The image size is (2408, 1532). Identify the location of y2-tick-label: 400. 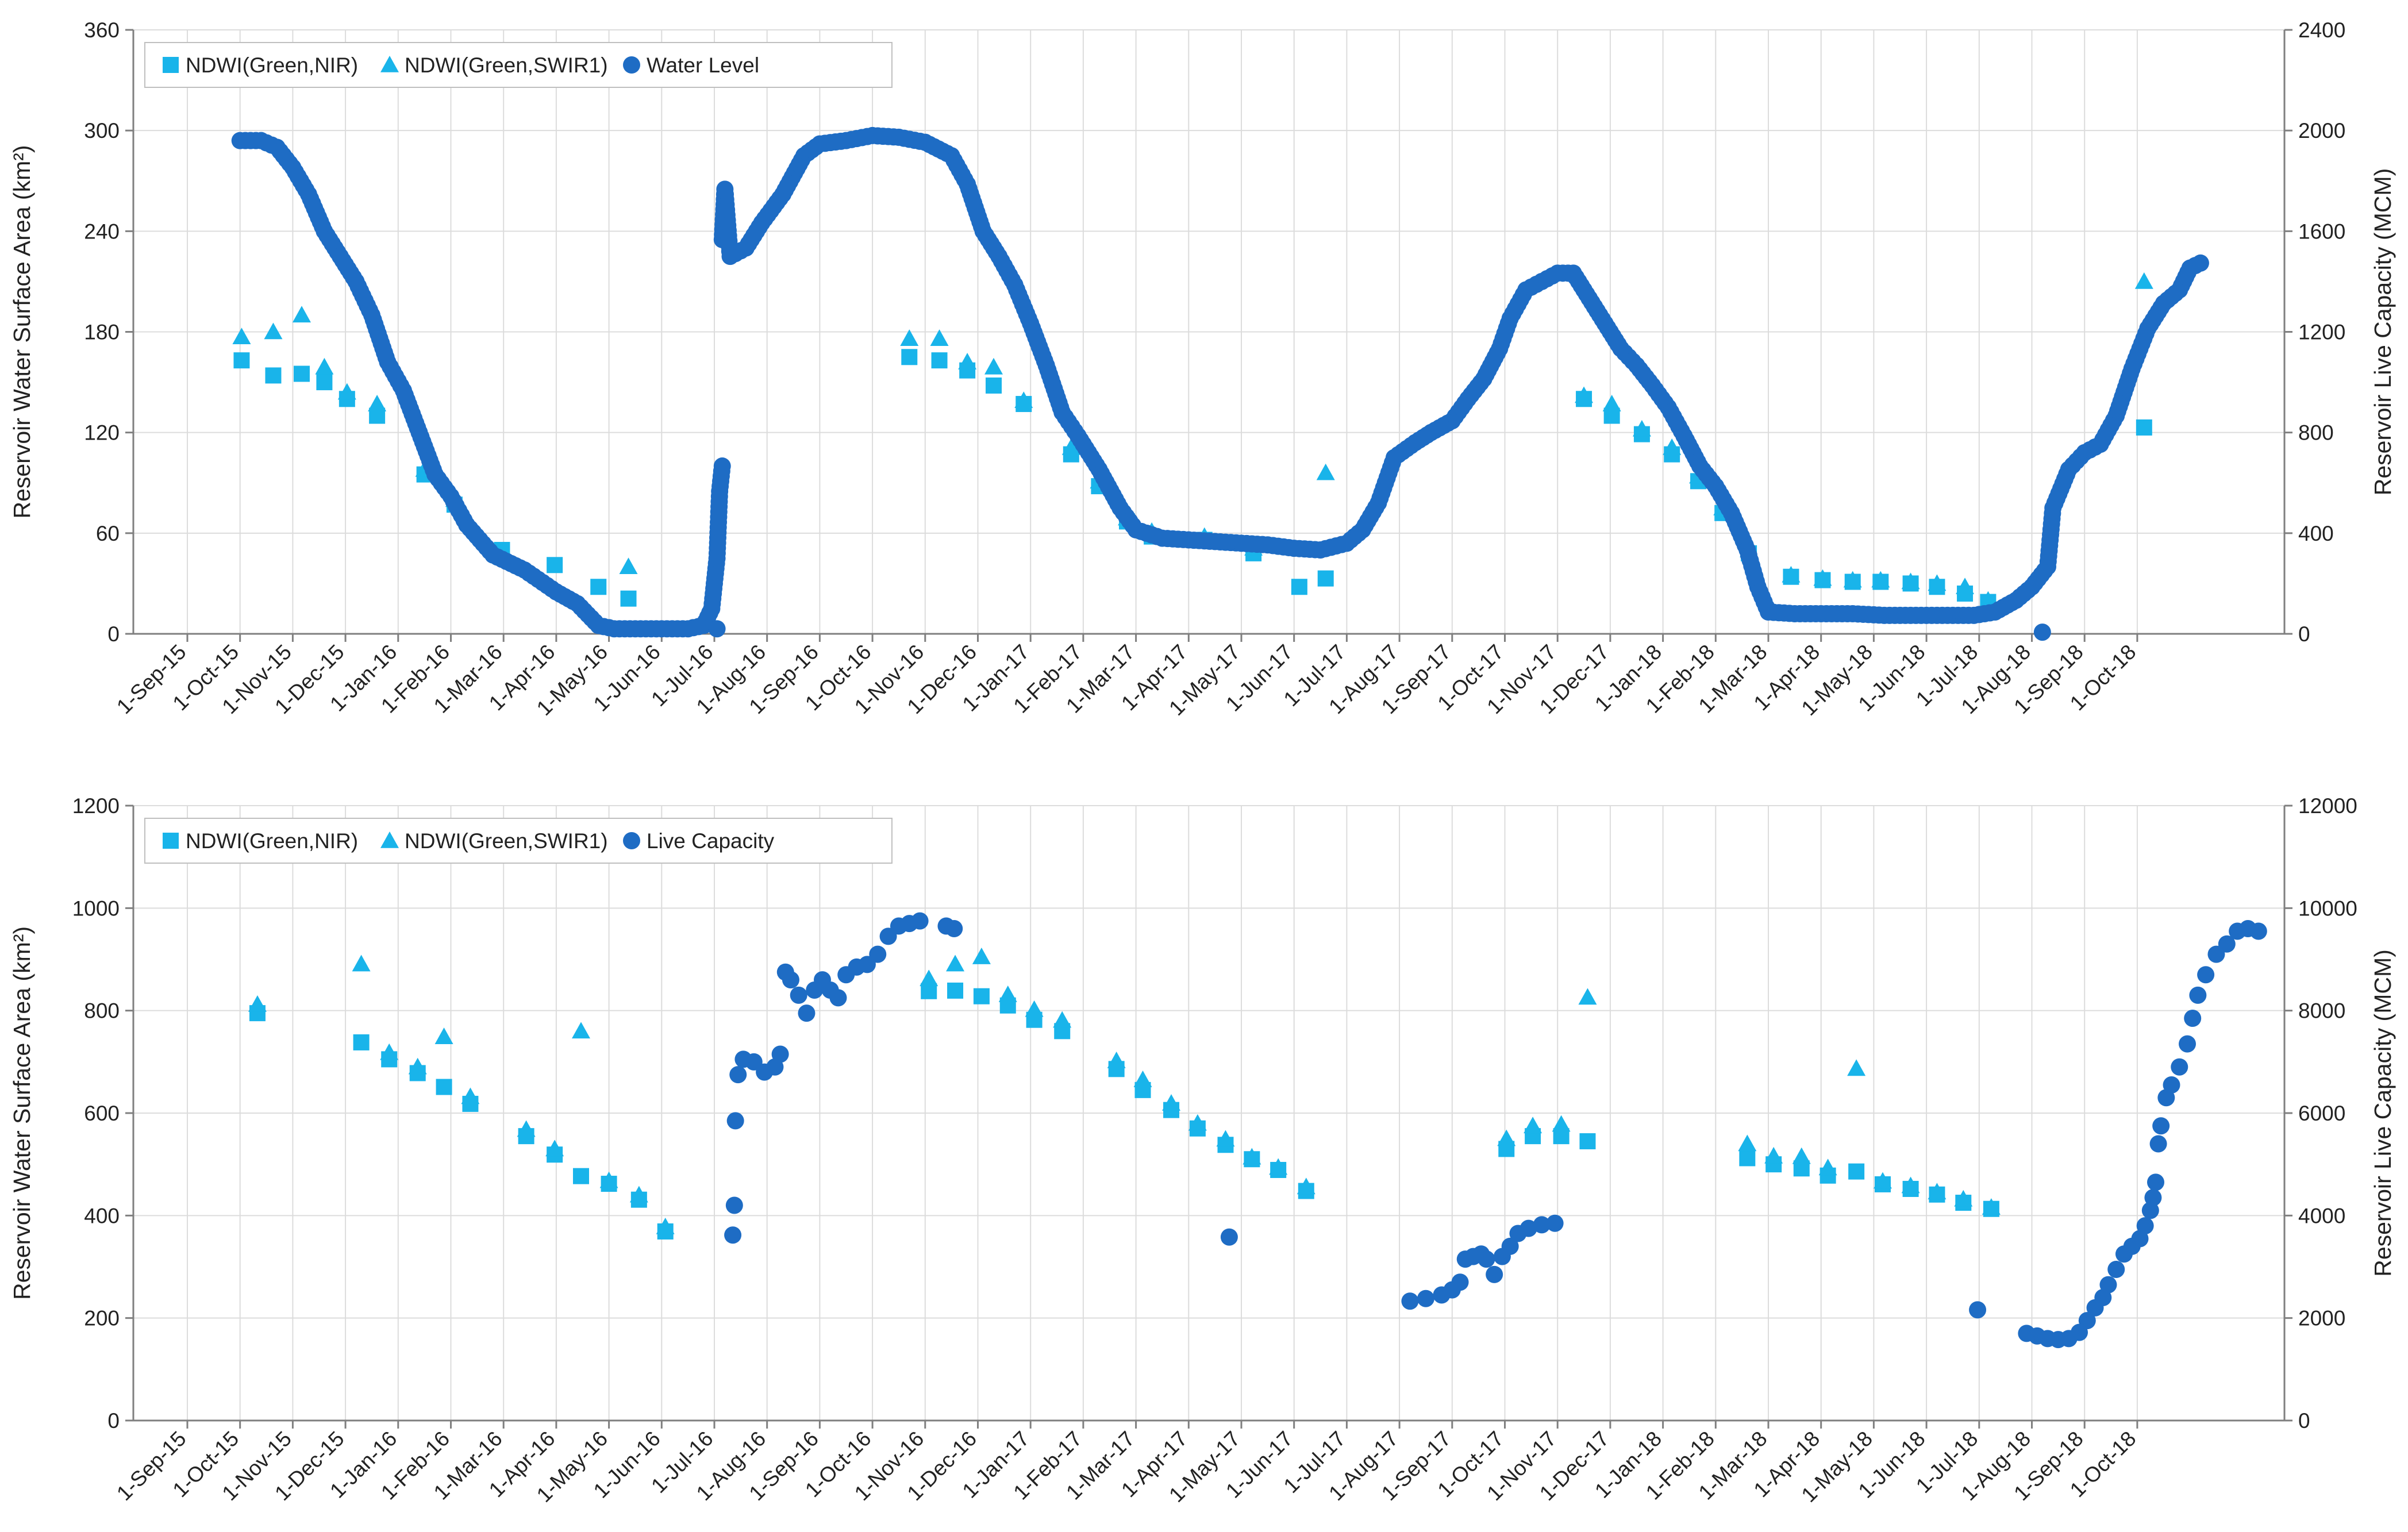
(2316, 533).